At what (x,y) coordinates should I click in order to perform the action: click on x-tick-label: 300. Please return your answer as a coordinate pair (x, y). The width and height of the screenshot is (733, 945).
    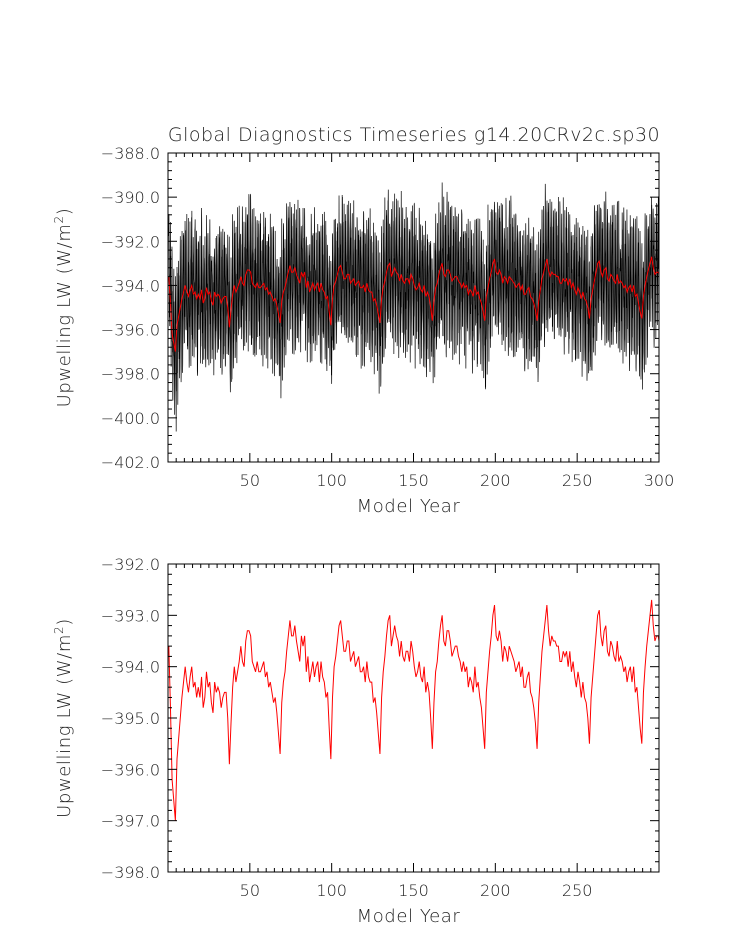
    Looking at the image, I should click on (659, 480).